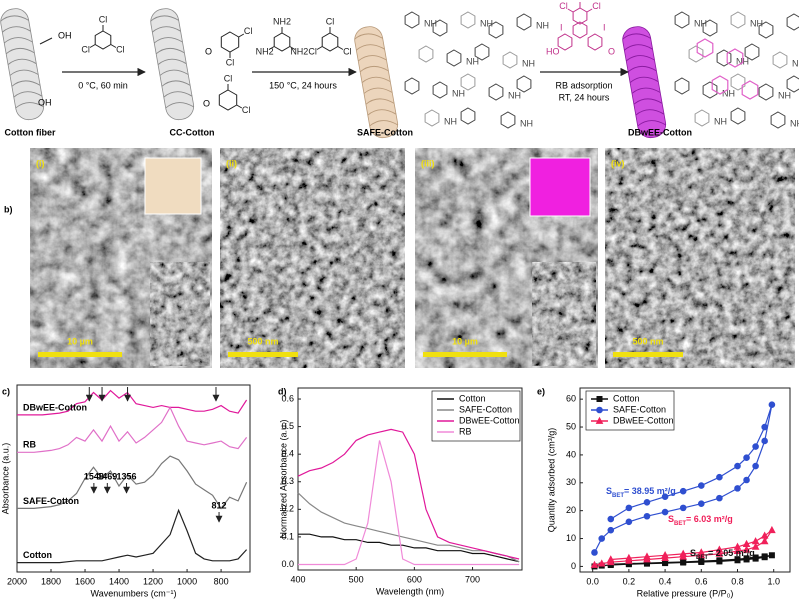  I want to click on x-tick-label: 1000, so click(187, 581).